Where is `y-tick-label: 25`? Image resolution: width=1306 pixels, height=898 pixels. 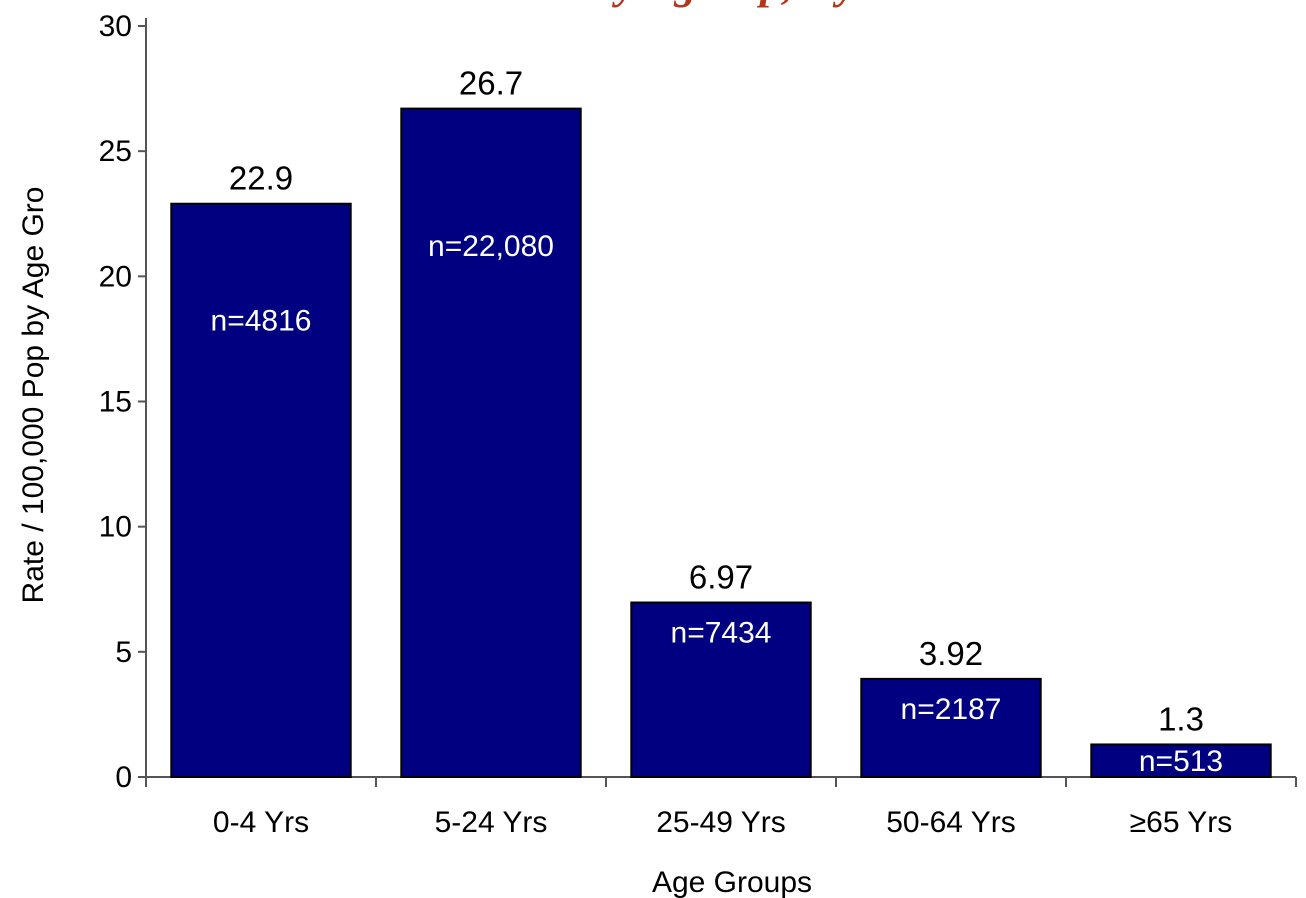
y-tick-label: 25 is located at coordinates (115, 151).